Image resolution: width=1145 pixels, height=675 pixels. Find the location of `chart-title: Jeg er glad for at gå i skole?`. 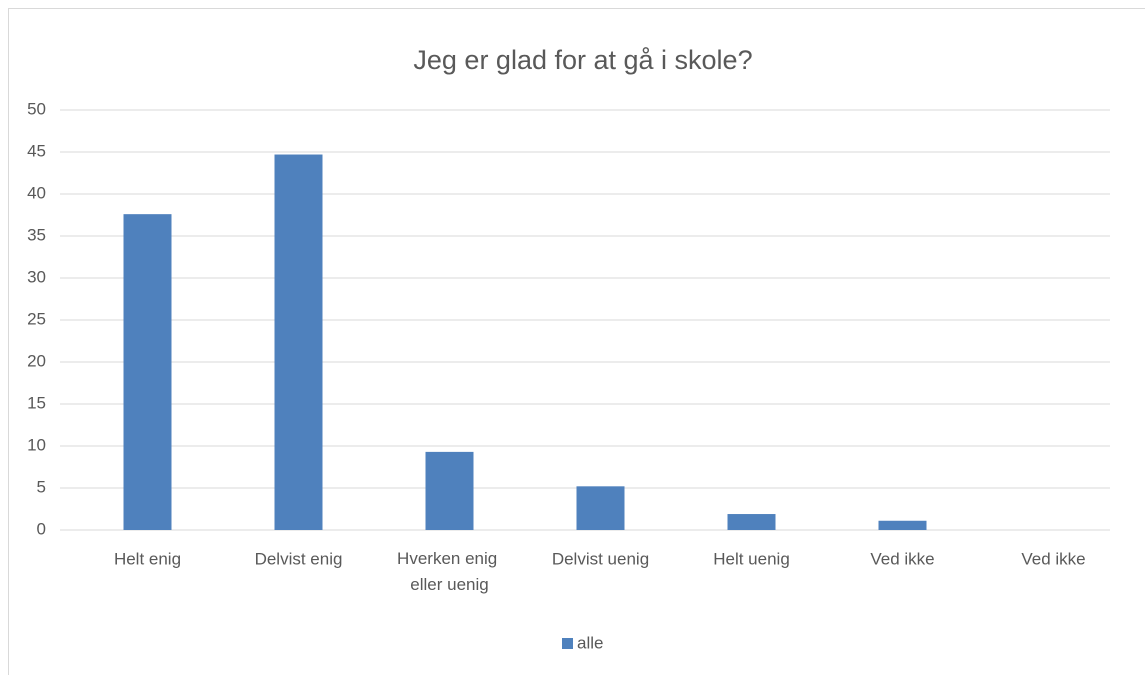

chart-title: Jeg er glad for at gå i skole? is located at coordinates (582, 60).